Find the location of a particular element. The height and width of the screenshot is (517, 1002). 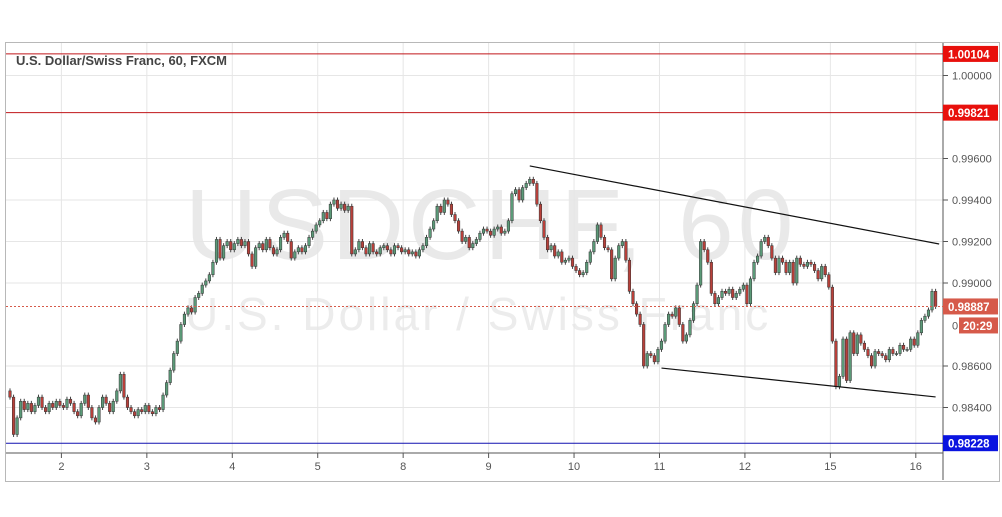

chart-title: U.S. Dollar/Swiss Franc, 60, FXCM is located at coordinates (121, 60).